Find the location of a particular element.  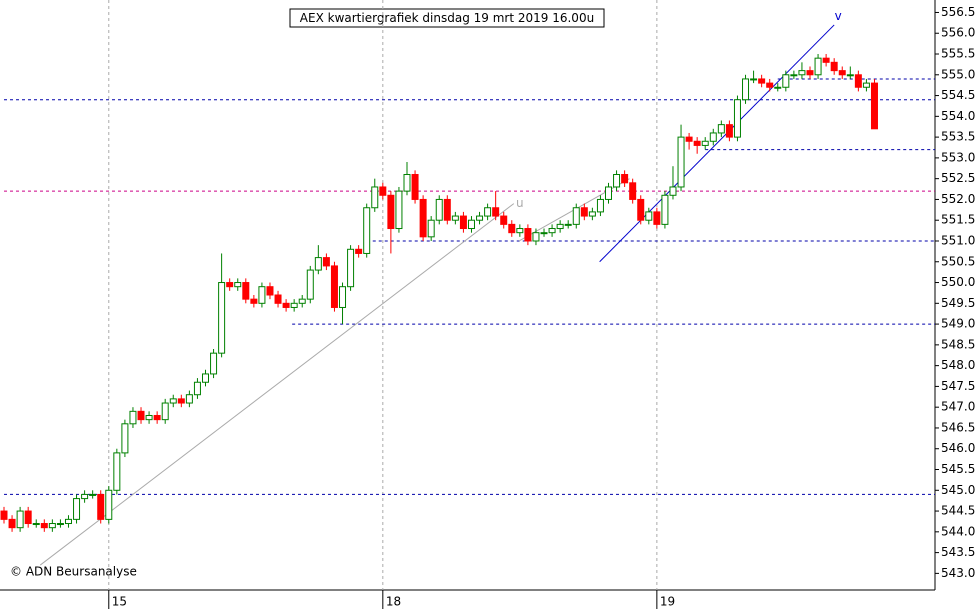

x-tick-label: 19 is located at coordinates (667, 602).